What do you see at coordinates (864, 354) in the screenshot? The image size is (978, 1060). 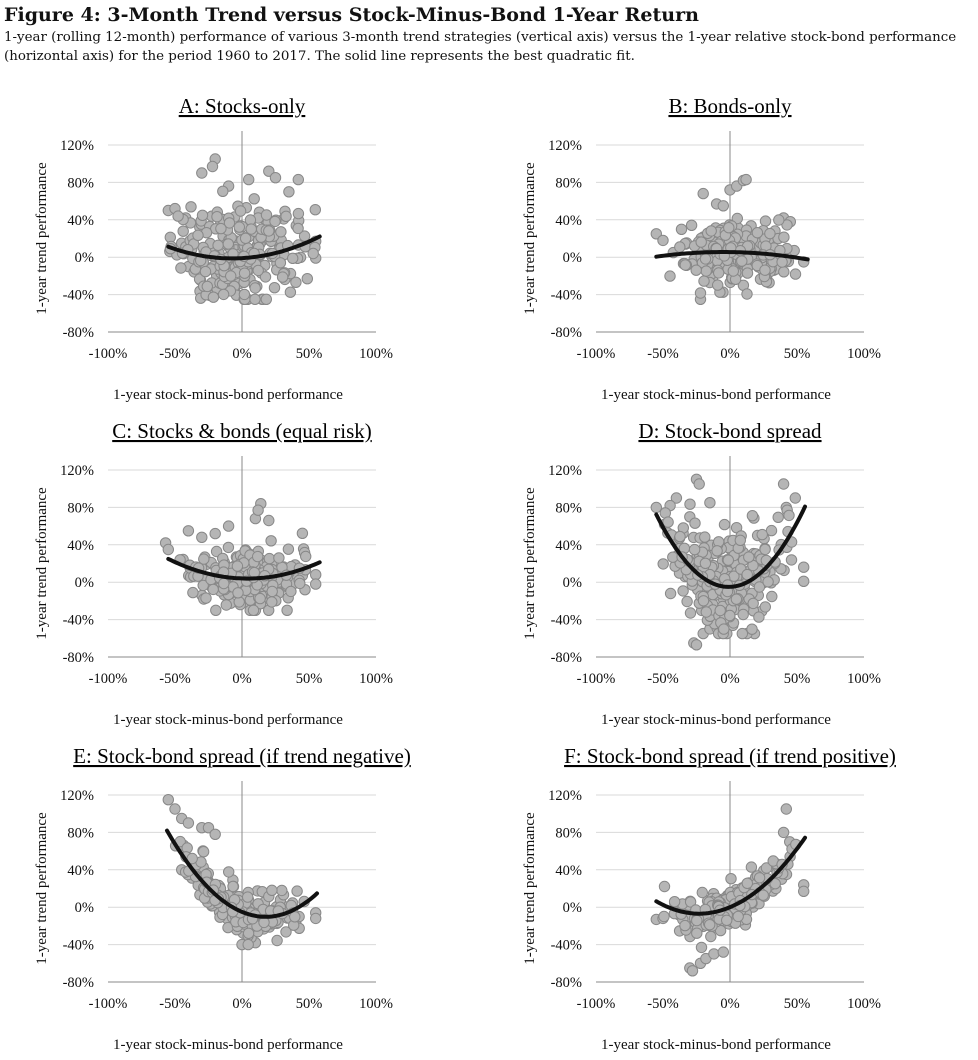 I see `x-tick-label: 100%` at bounding box center [864, 354].